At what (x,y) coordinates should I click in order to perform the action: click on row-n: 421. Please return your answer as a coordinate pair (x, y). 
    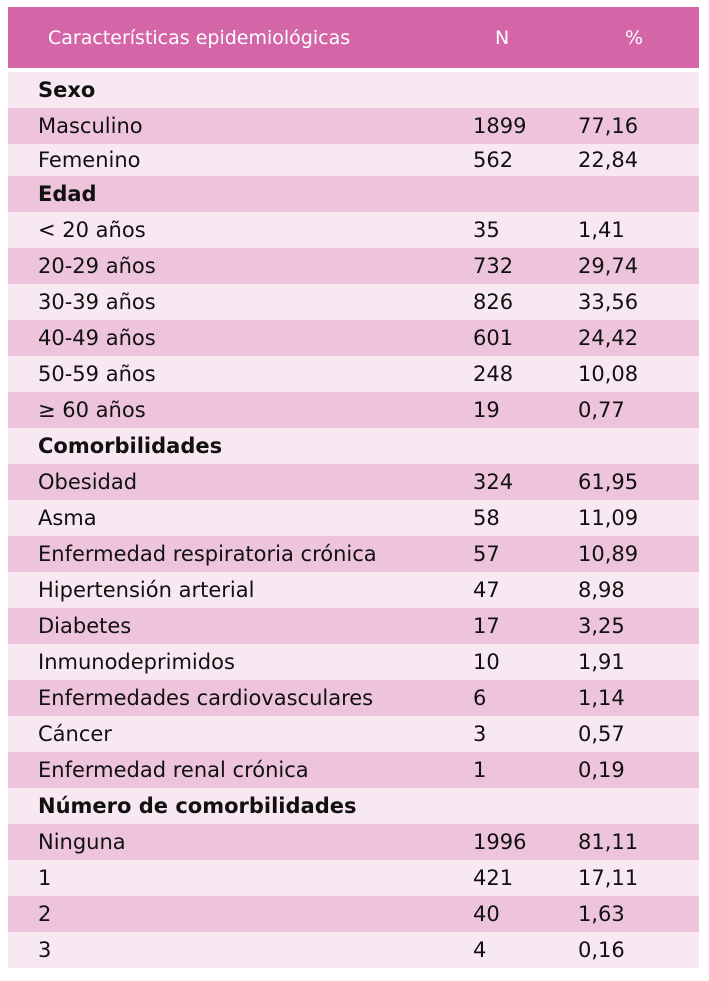
    Looking at the image, I should click on (493, 878).